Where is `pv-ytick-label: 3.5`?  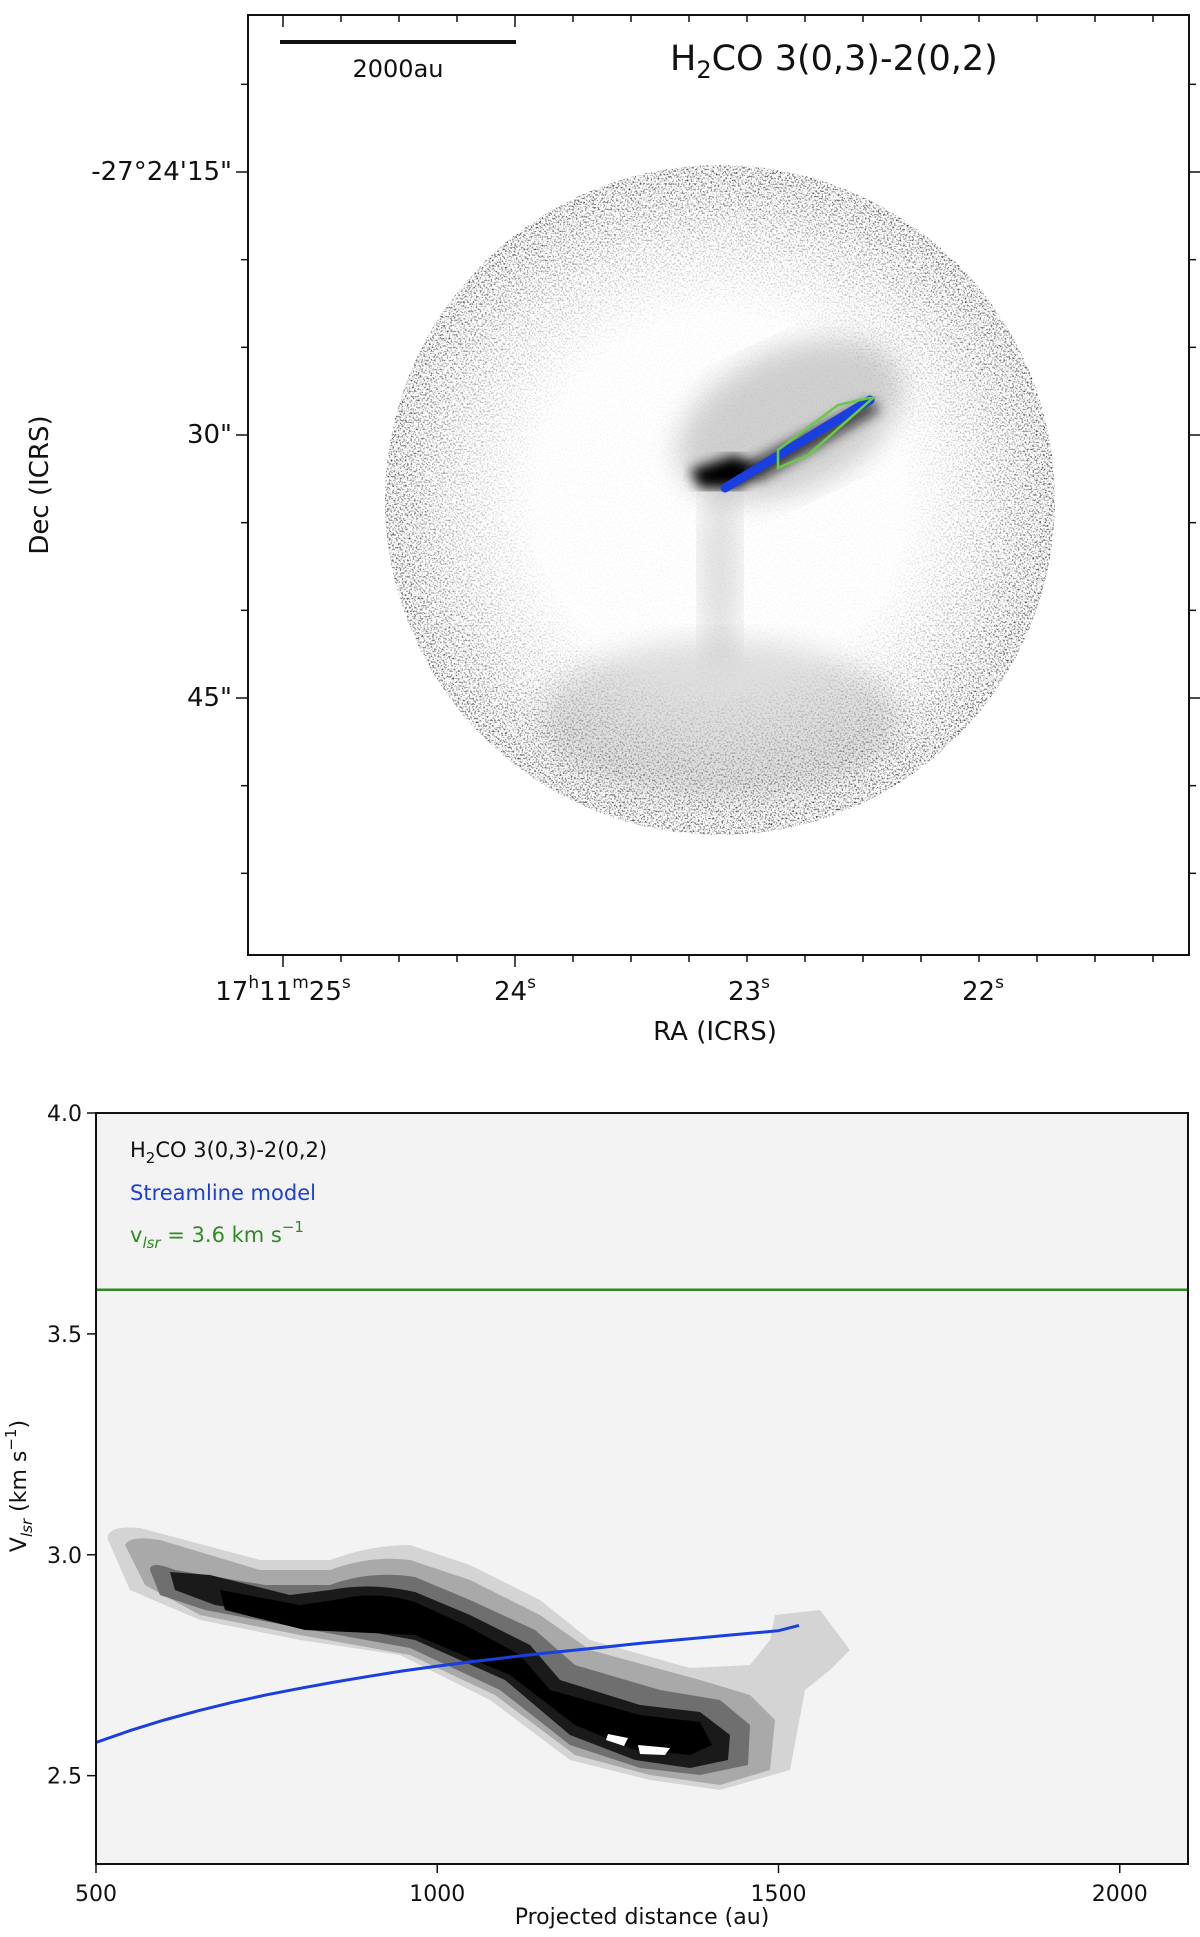
pv-ytick-label: 3.5 is located at coordinates (64, 1335).